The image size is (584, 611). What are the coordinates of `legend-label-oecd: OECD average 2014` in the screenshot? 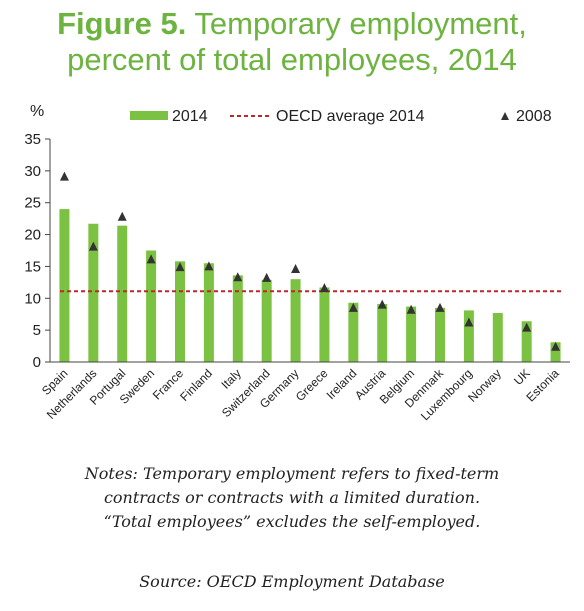 It's located at (350, 116).